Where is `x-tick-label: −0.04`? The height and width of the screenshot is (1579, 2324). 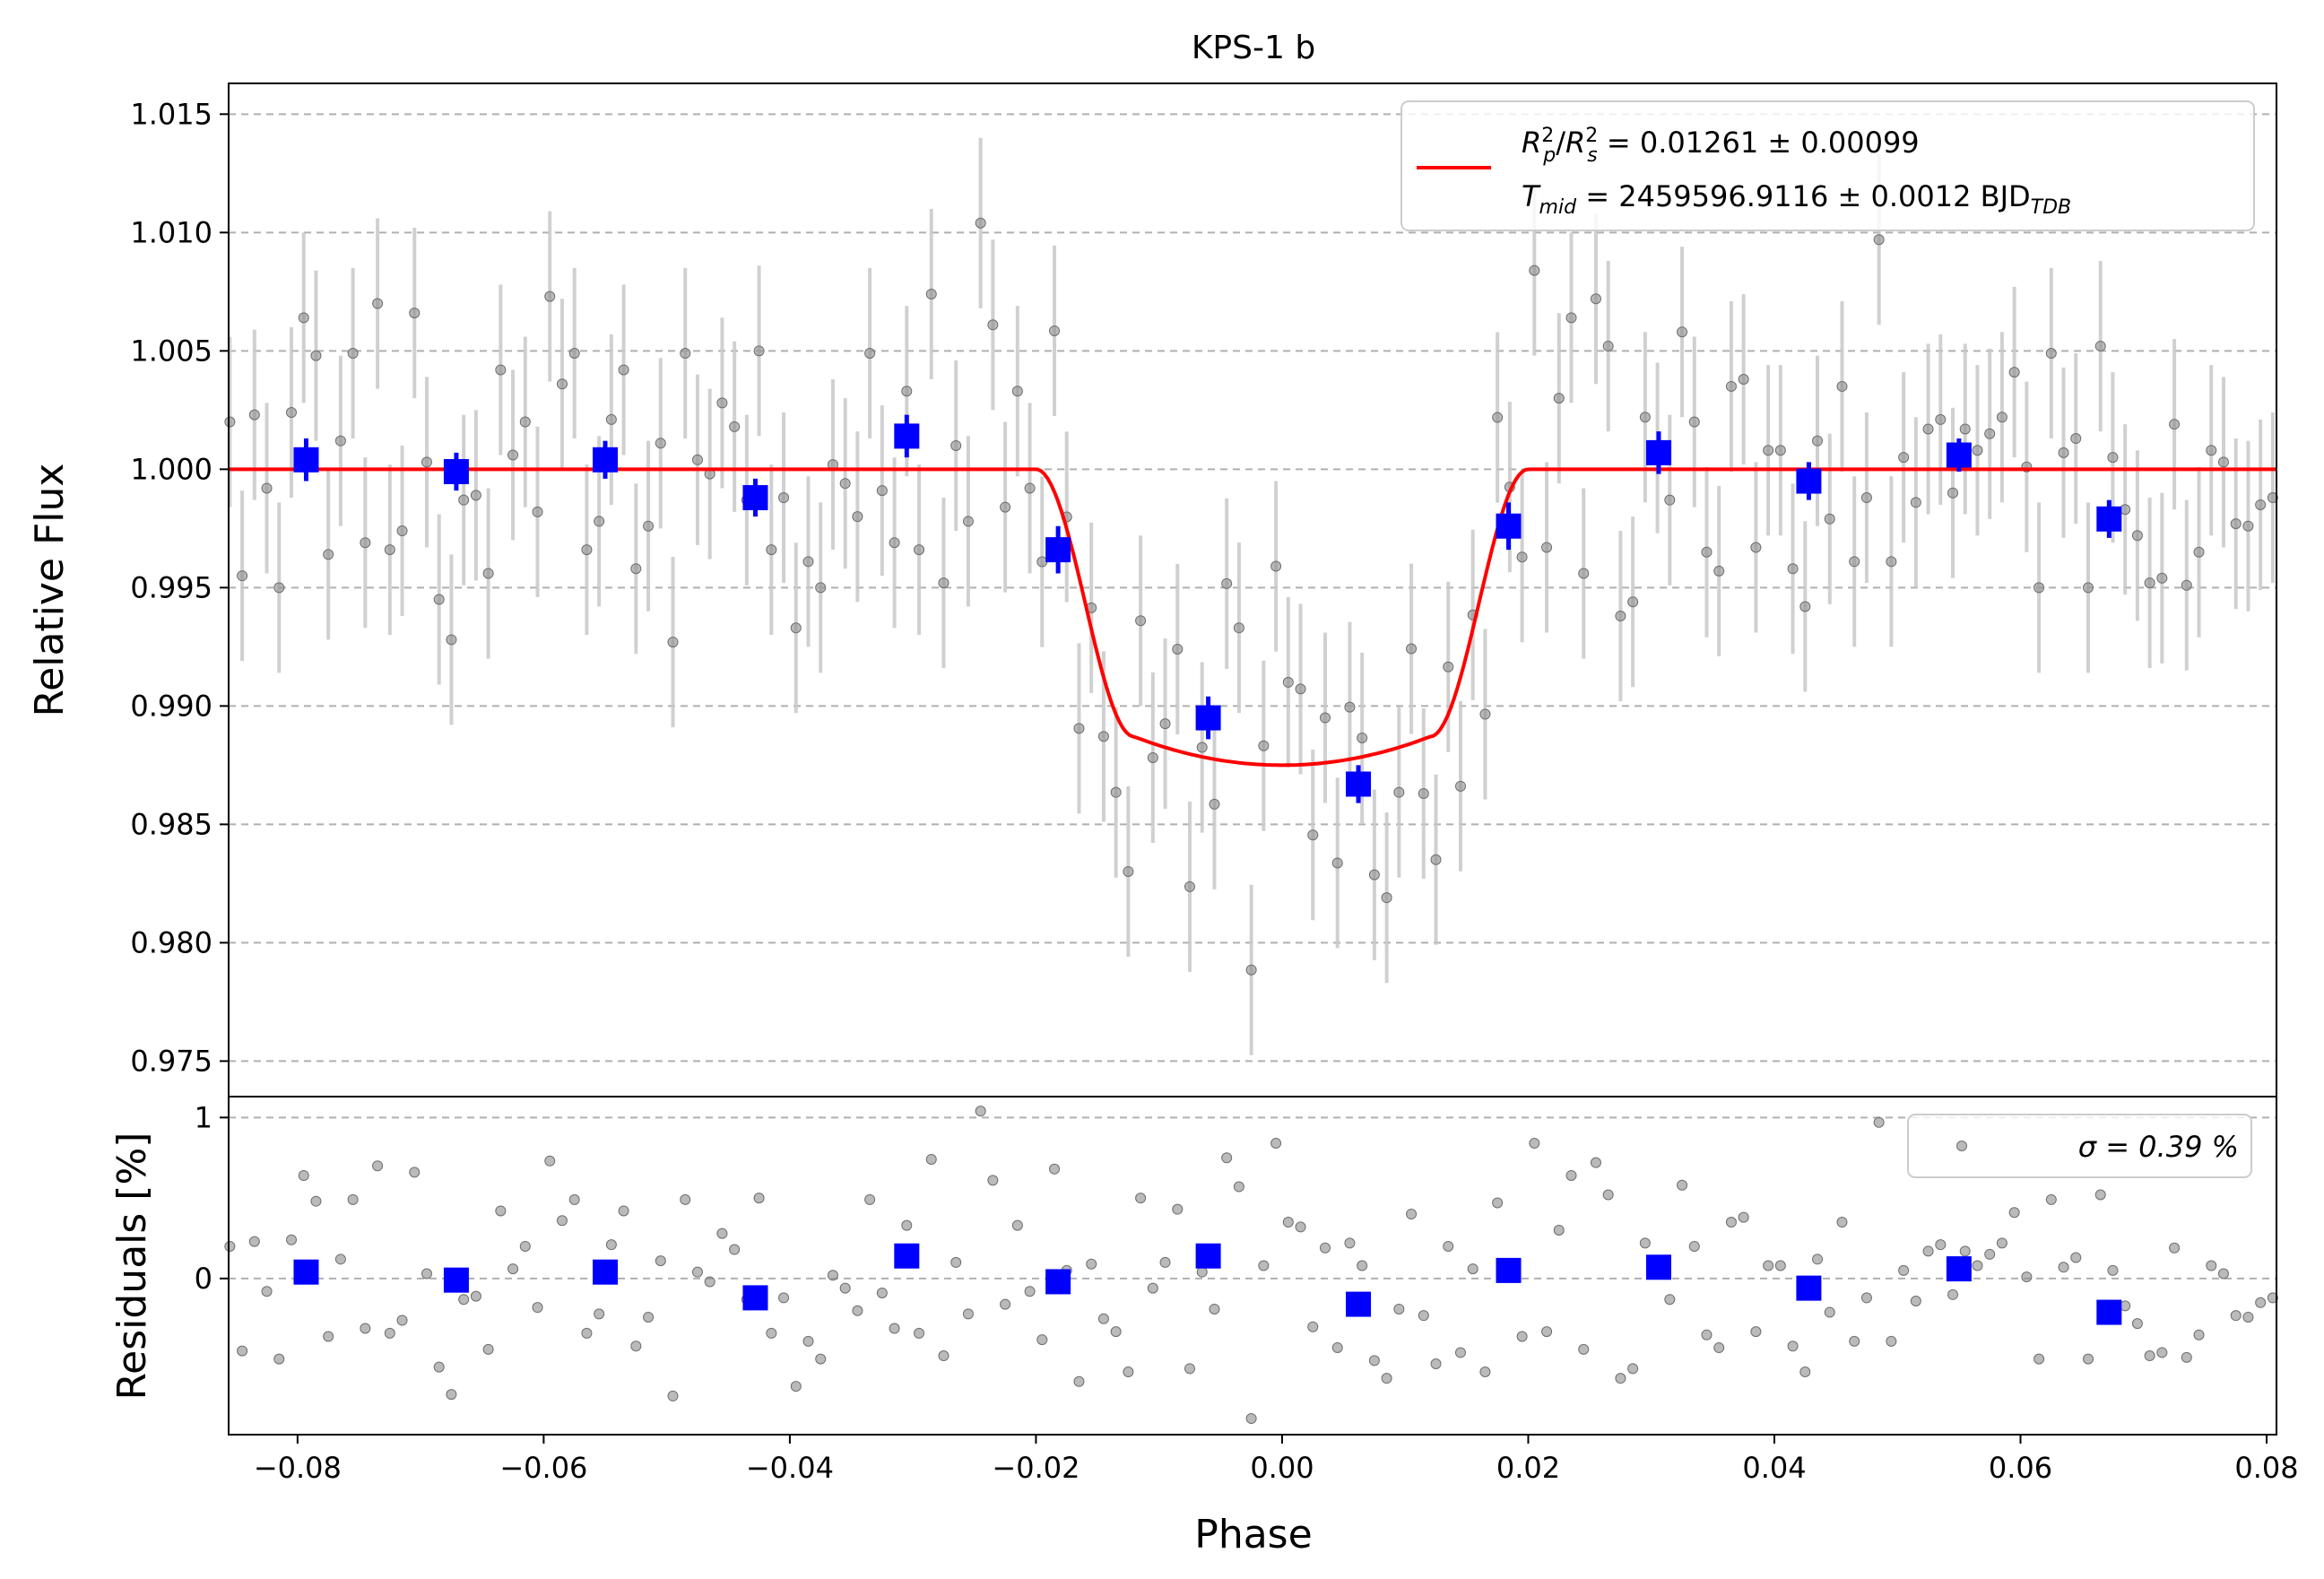 x-tick-label: −0.04 is located at coordinates (790, 1468).